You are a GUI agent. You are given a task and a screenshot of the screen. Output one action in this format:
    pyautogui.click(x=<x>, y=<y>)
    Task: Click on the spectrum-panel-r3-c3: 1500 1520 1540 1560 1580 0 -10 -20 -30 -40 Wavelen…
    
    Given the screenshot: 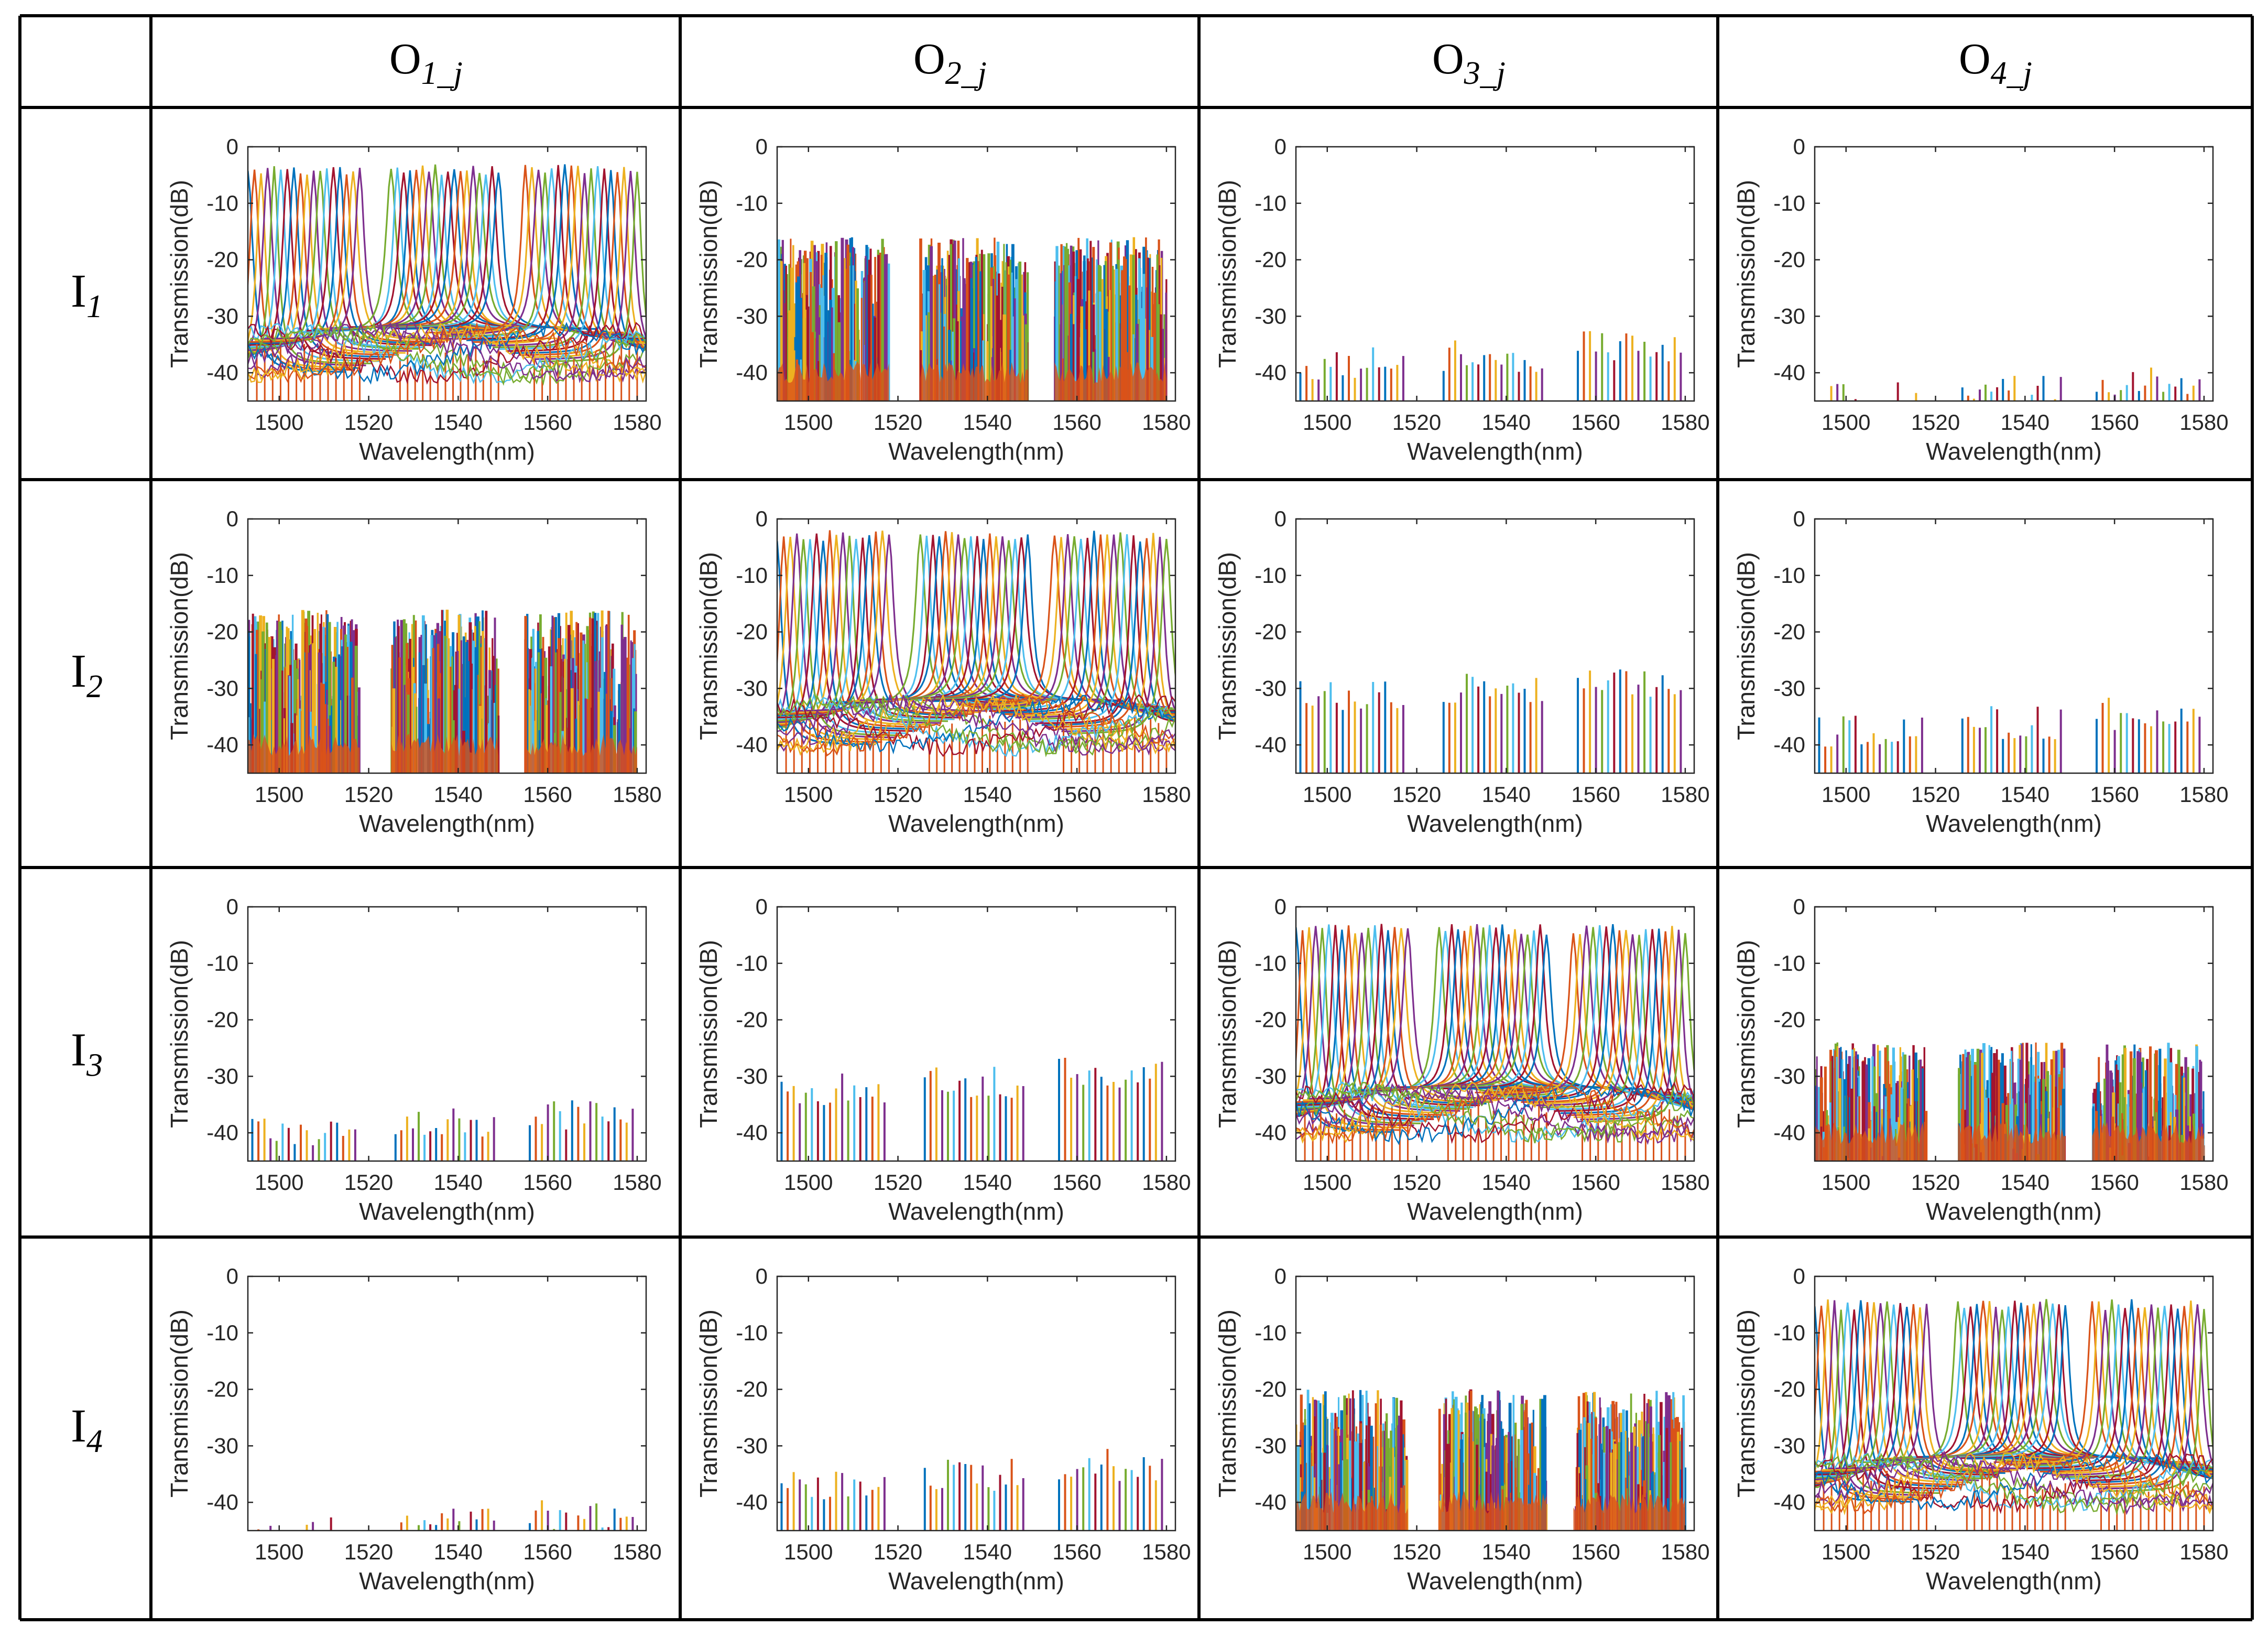 What is the action you would take?
    pyautogui.click(x=1462, y=1060)
    